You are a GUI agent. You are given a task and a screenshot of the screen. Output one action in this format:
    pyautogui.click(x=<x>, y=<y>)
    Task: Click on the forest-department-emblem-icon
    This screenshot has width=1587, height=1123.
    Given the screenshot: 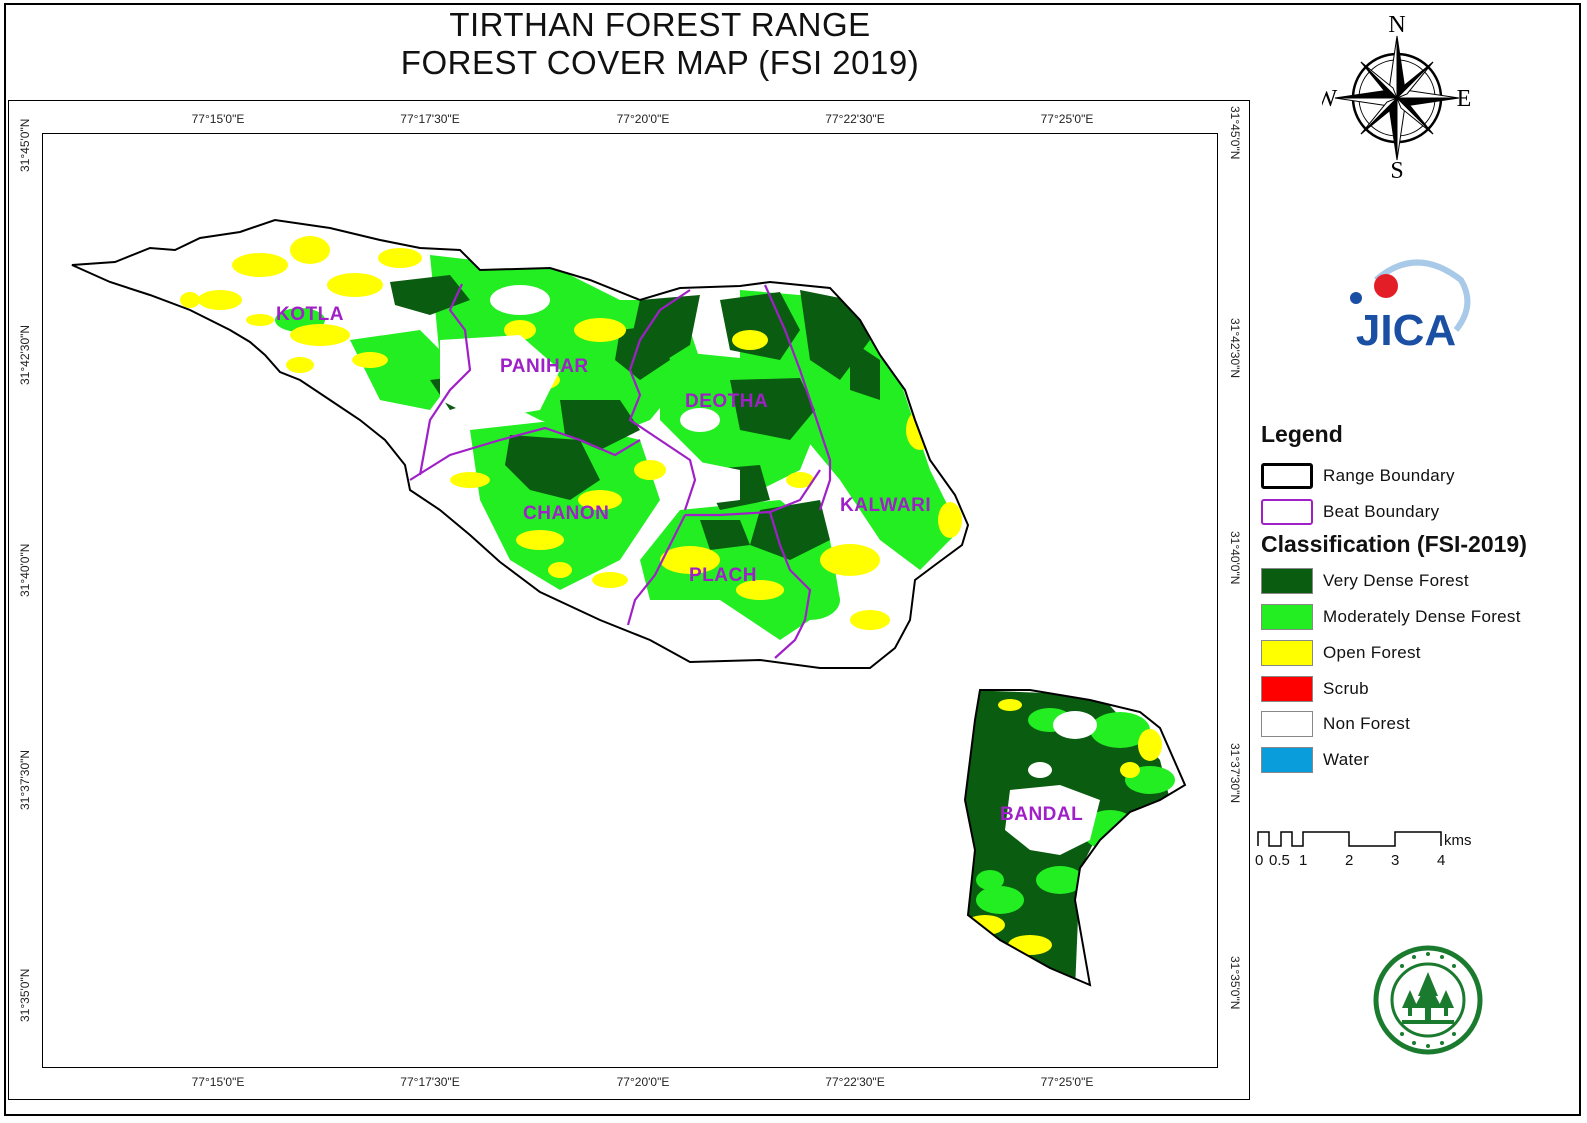 What is the action you would take?
    pyautogui.click(x=1428, y=1000)
    